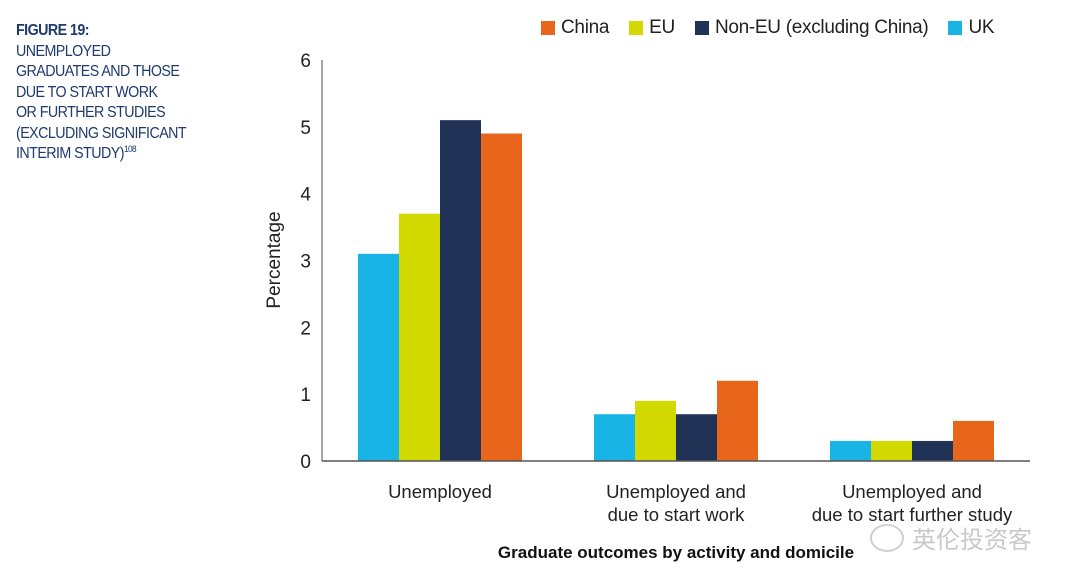 The image size is (1080, 582). I want to click on legend-item-eu: EU, so click(652, 28).